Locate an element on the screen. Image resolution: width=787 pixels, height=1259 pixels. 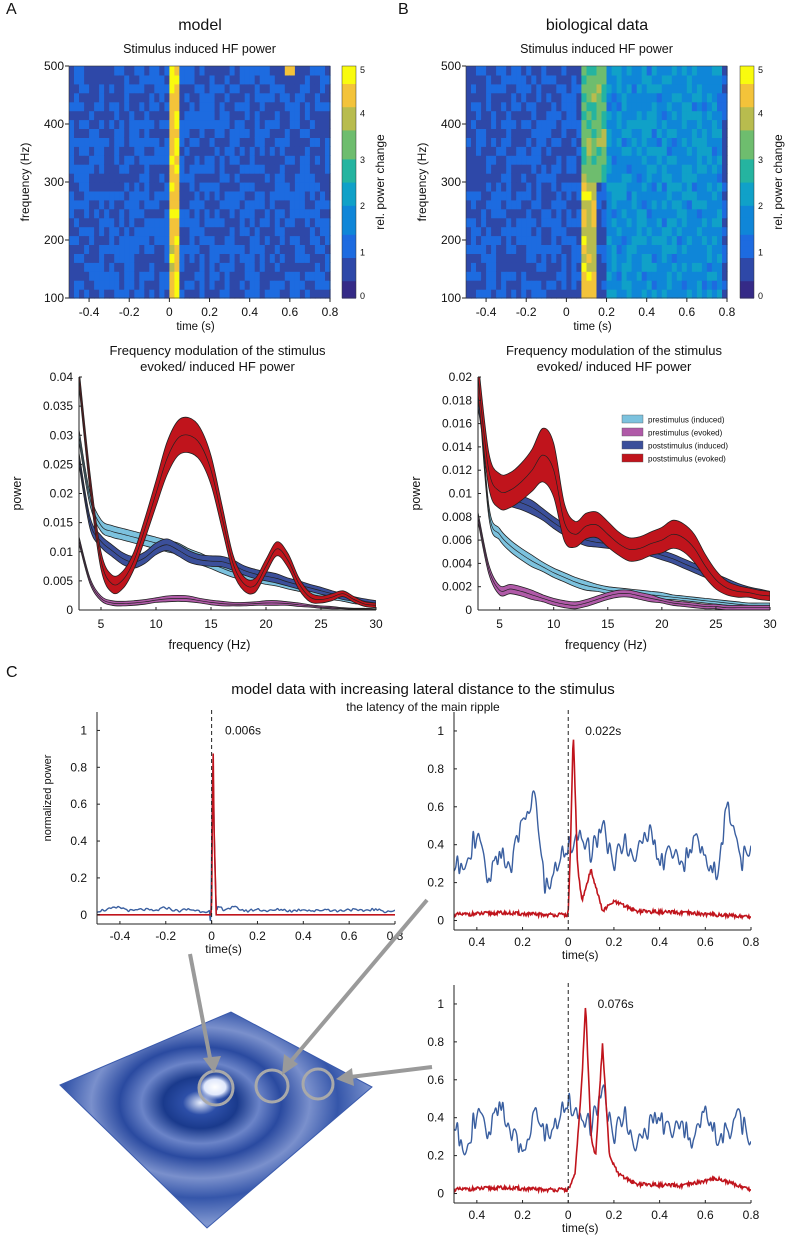
colorbar-frame is located at coordinates (747, 182).